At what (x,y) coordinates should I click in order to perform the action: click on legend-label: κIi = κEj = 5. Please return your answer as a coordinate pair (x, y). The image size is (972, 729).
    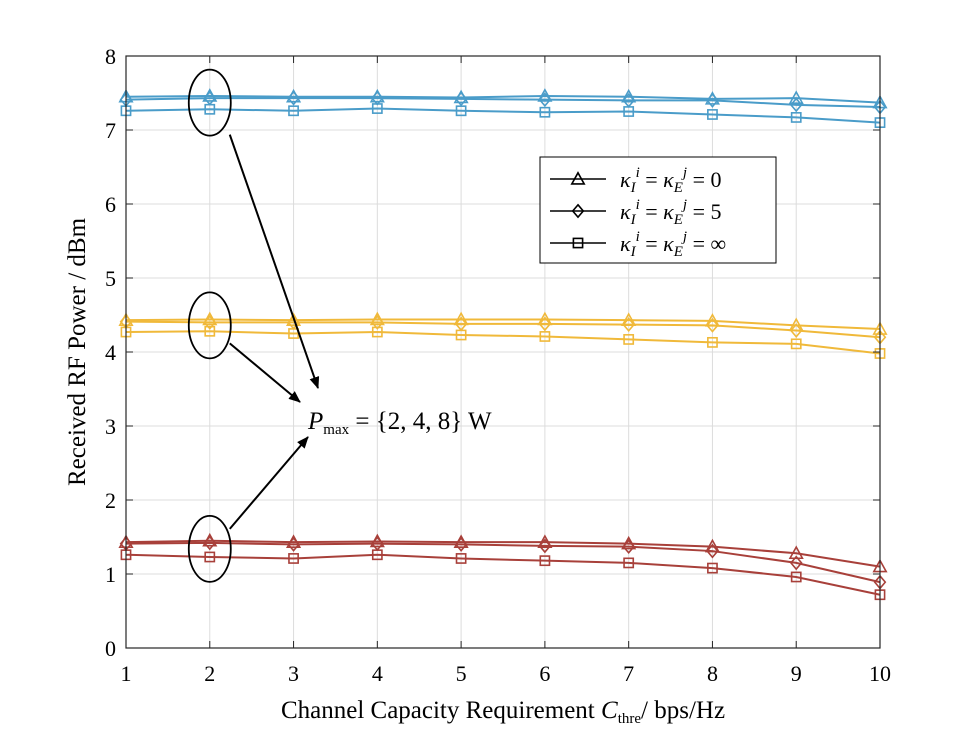
    Looking at the image, I should click on (670, 212).